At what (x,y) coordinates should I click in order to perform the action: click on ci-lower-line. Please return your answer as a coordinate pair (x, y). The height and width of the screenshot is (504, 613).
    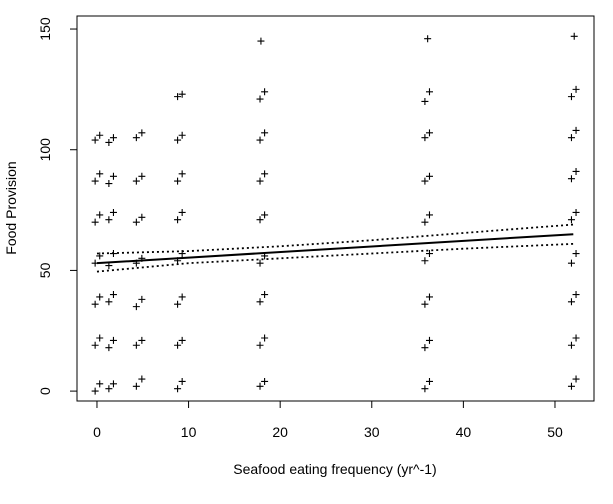
    Looking at the image, I should click on (335, 257).